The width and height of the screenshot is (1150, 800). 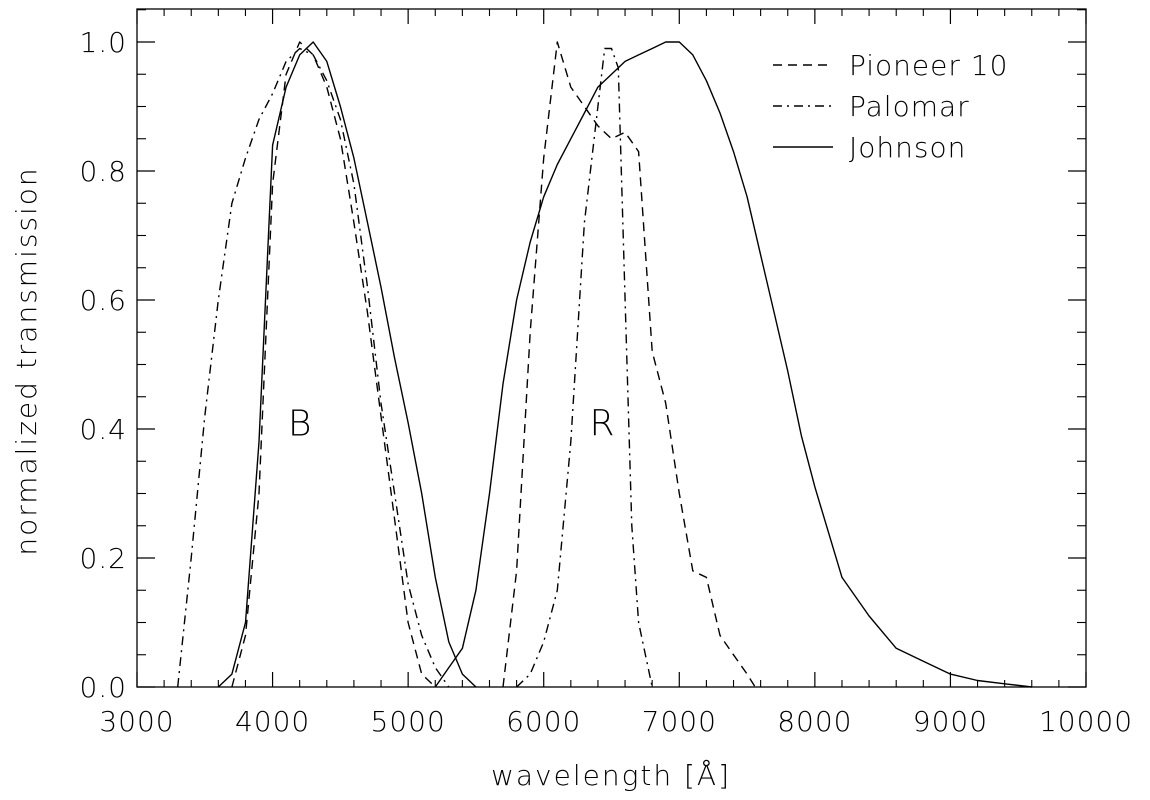 What do you see at coordinates (950, 721) in the screenshot?
I see `x-tick-label: 9000` at bounding box center [950, 721].